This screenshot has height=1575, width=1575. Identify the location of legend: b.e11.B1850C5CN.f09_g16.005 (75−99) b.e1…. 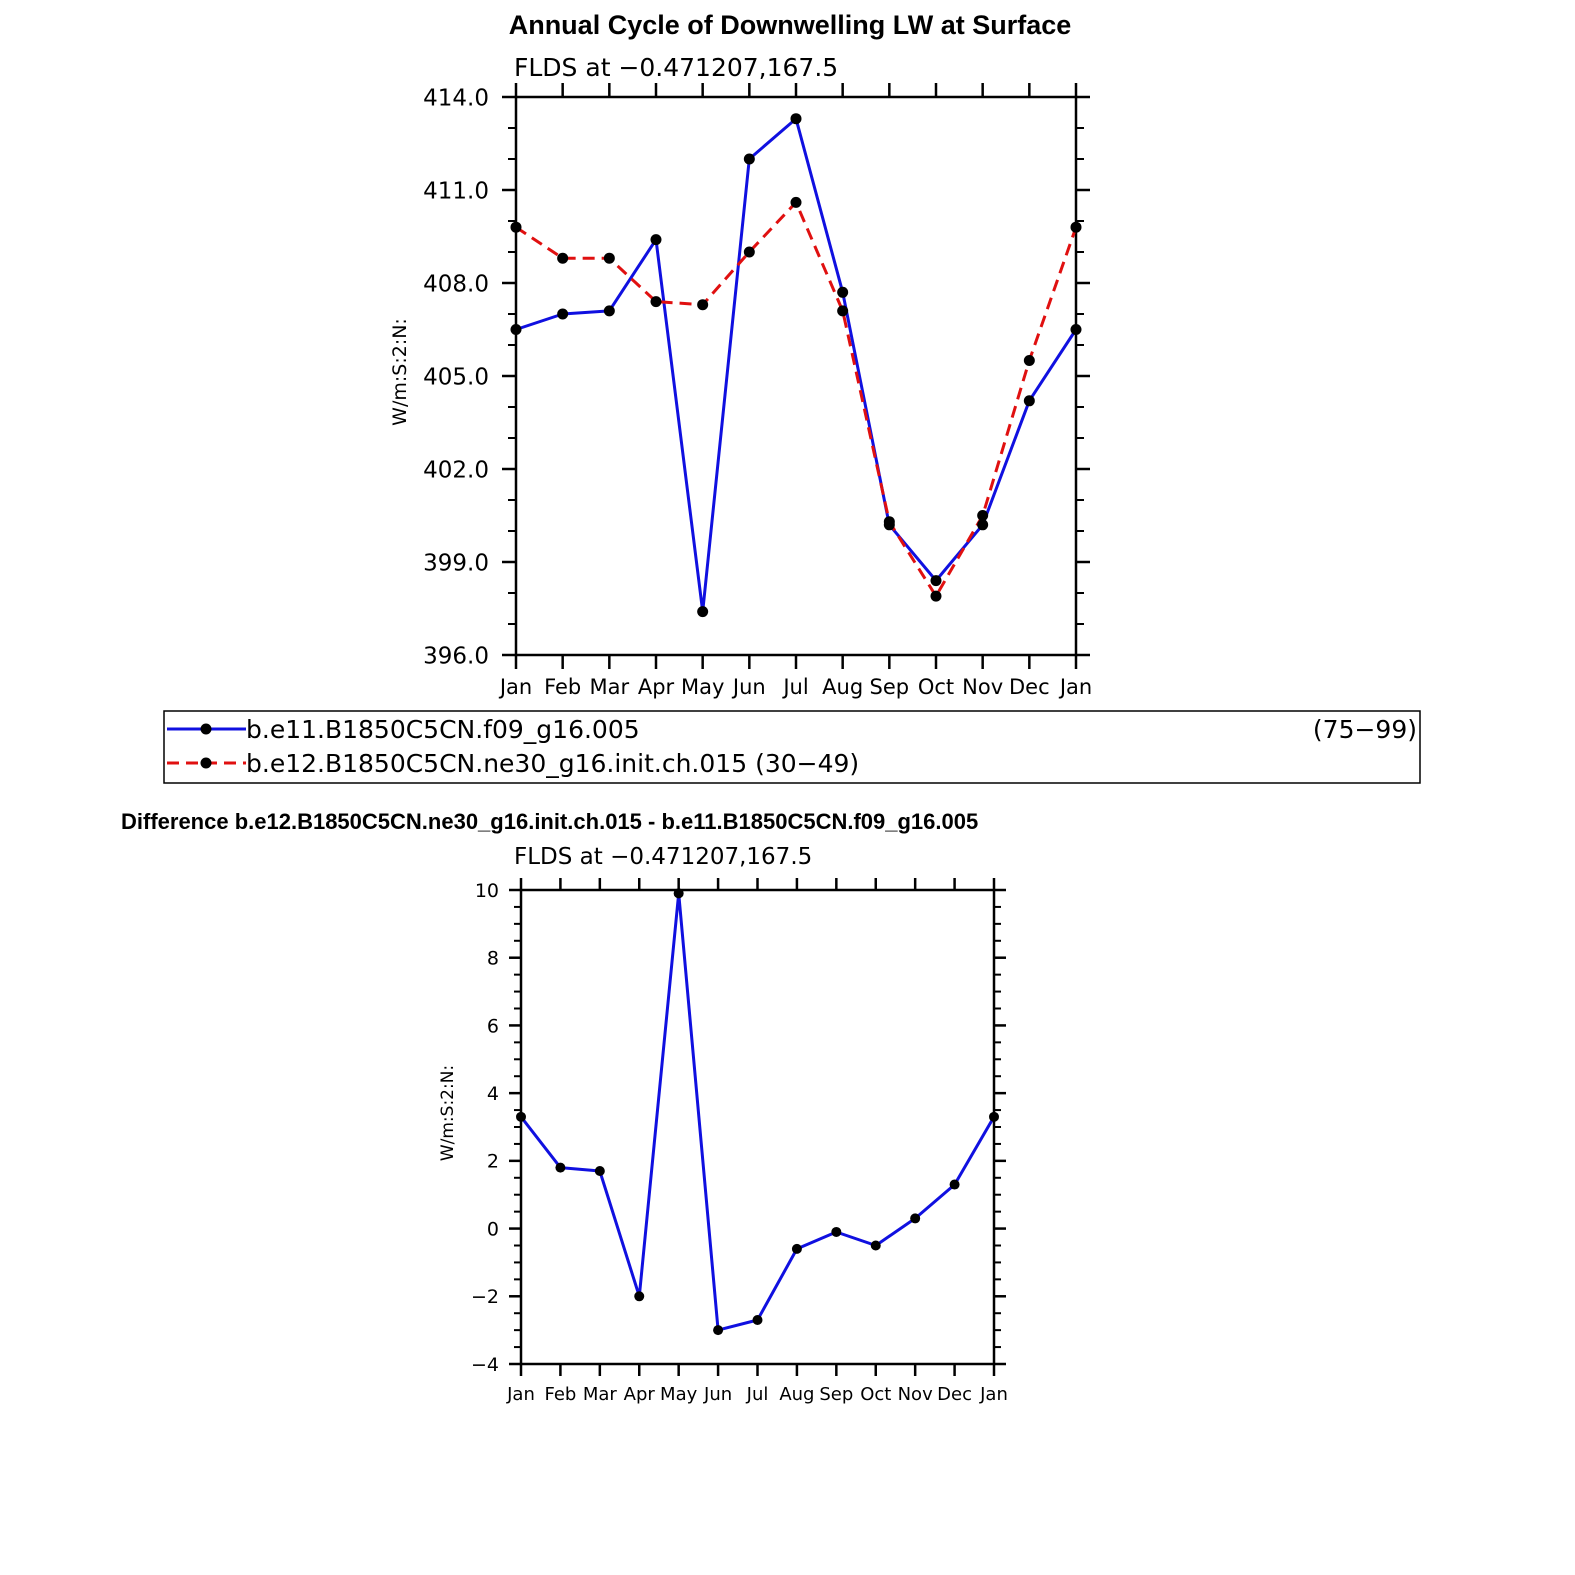
(792, 747).